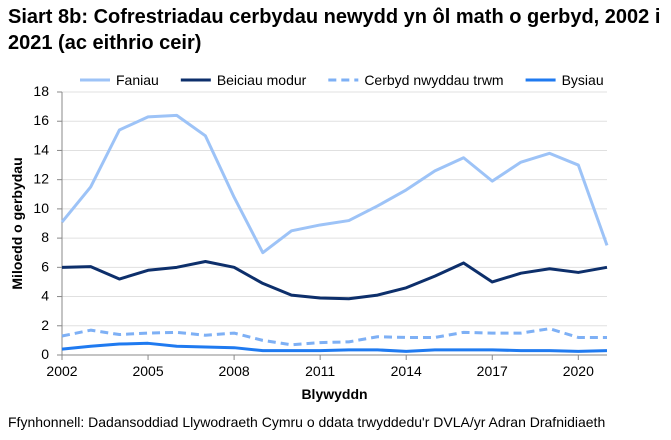 This screenshot has width=671, height=440. Describe the element at coordinates (17, 223) in the screenshot. I see `y-axis-title: Miloedd o gerbydau` at that location.